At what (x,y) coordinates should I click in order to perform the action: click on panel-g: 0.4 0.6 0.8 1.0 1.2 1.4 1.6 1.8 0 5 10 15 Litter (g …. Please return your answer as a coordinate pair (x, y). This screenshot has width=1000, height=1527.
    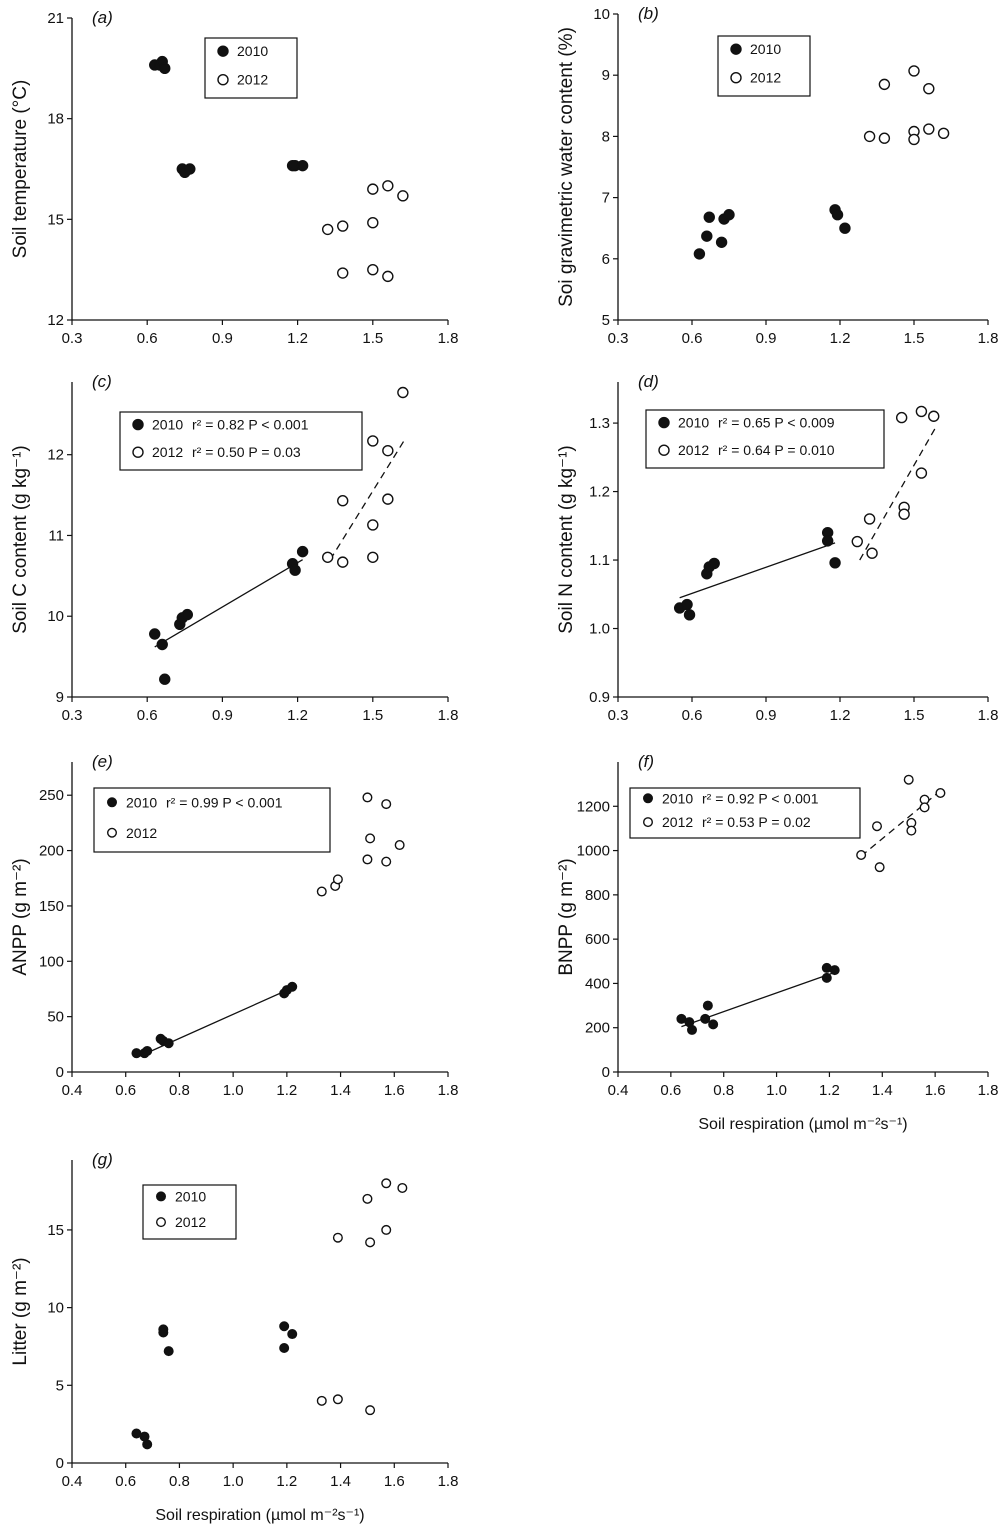
    Looking at the image, I should click on (234, 1337).